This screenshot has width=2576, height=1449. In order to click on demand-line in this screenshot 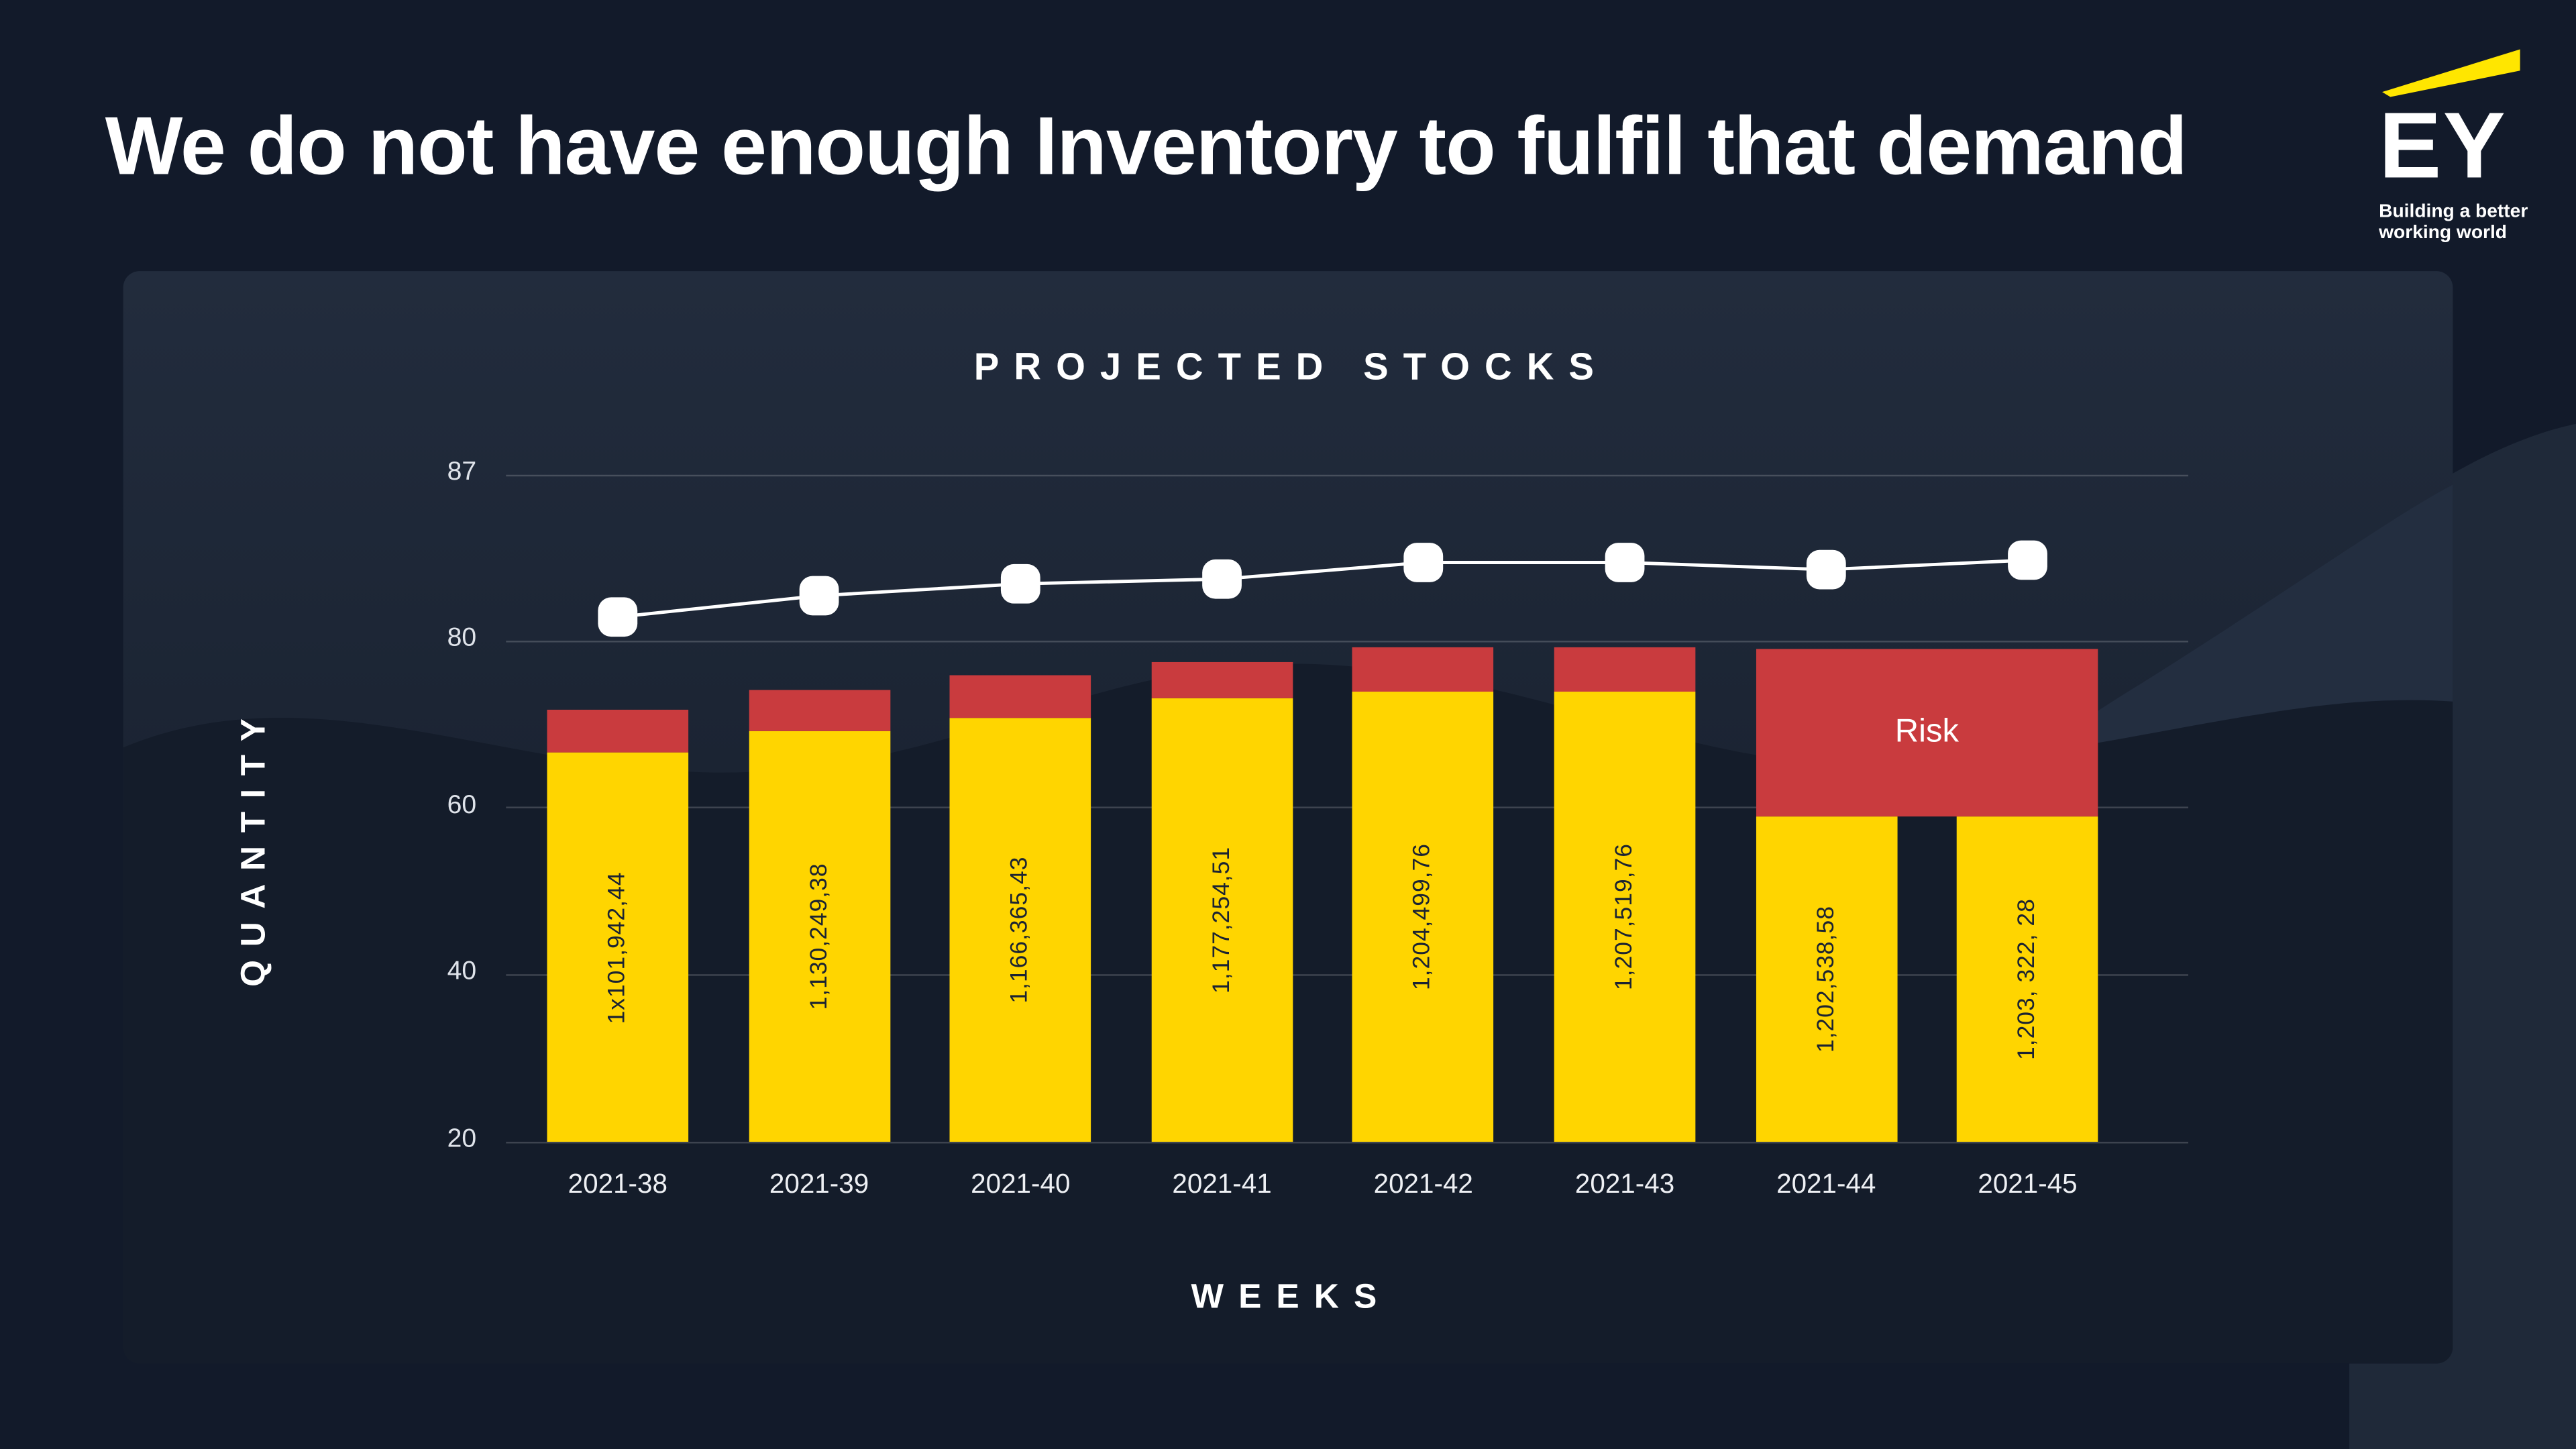, I will do `click(1322, 588)`.